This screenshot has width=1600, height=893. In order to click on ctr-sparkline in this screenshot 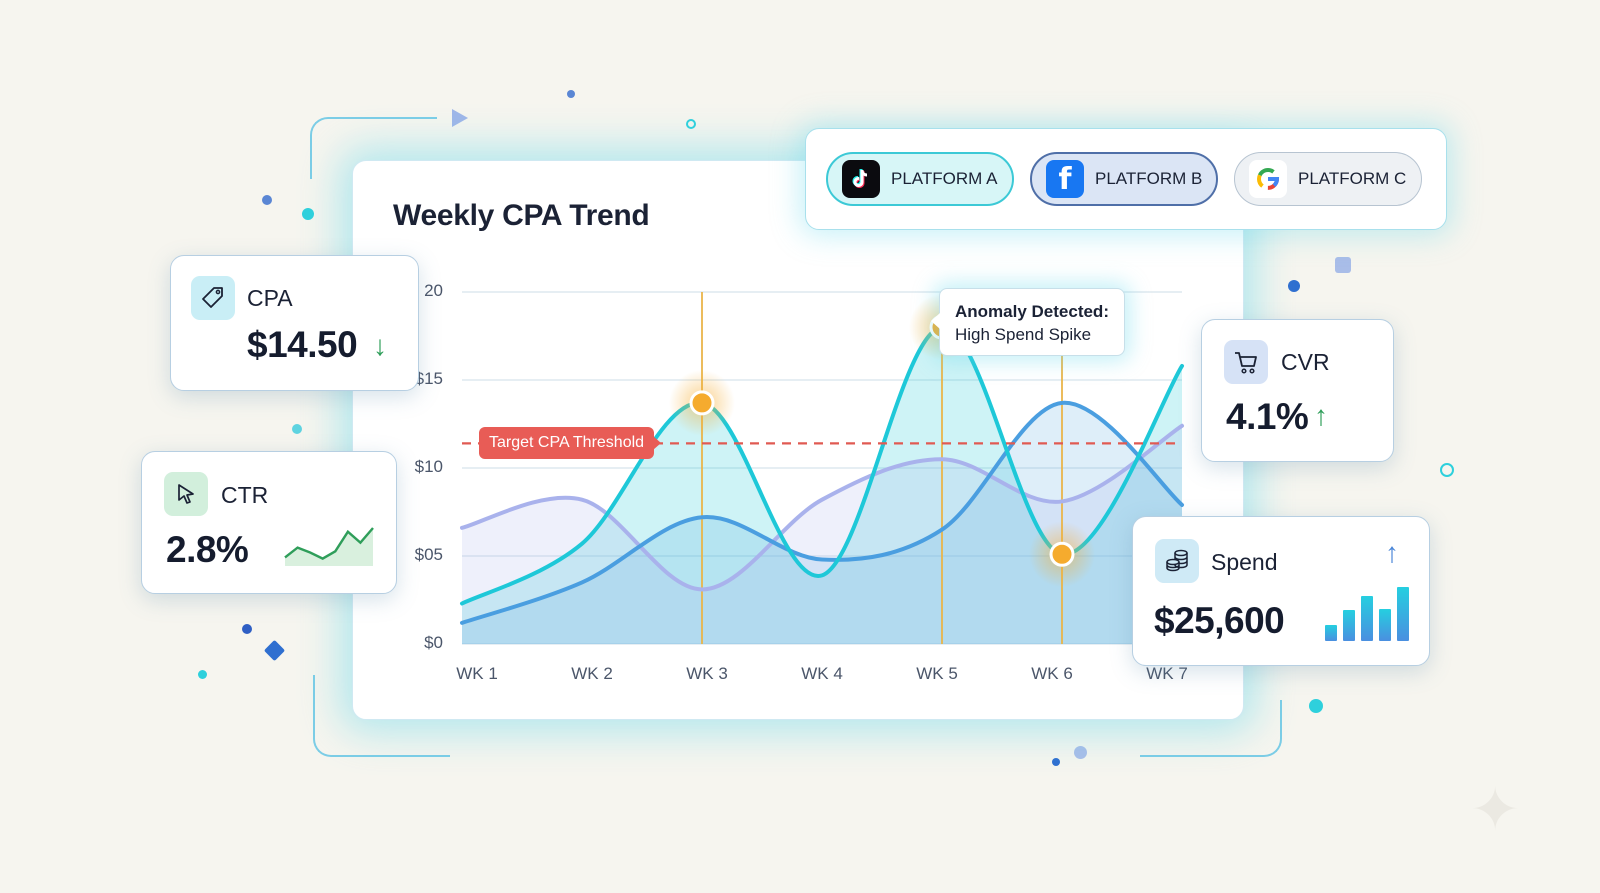, I will do `click(329, 546)`.